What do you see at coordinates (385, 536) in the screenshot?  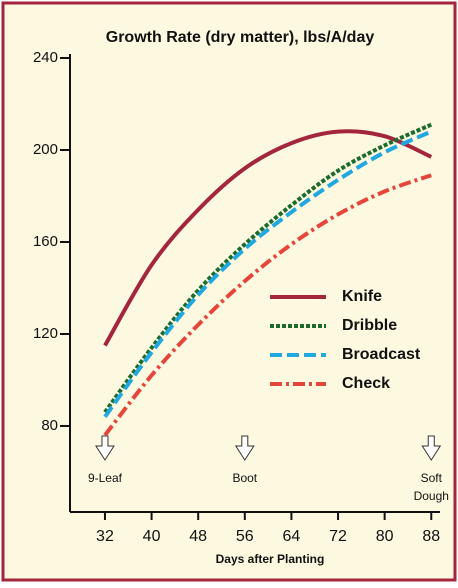 I see `x-tick-label: 80` at bounding box center [385, 536].